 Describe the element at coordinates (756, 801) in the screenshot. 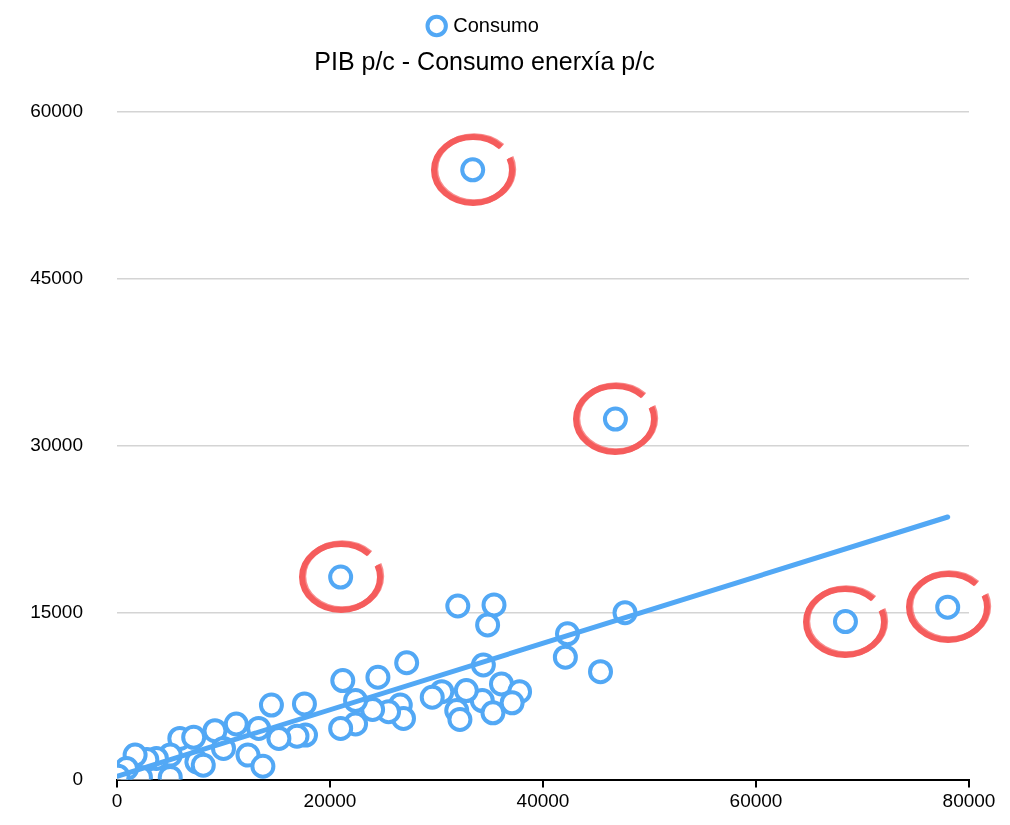

I see `x-tick-label: 60000` at that location.